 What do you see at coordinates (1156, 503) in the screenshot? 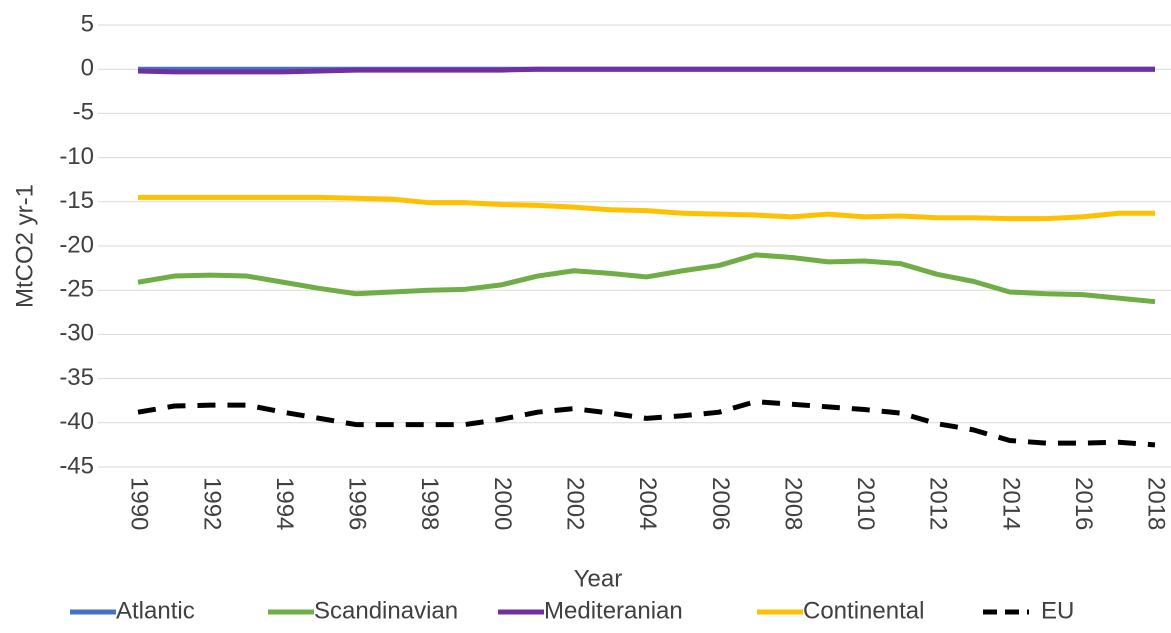
I see `x-tick-label: 2018` at bounding box center [1156, 503].